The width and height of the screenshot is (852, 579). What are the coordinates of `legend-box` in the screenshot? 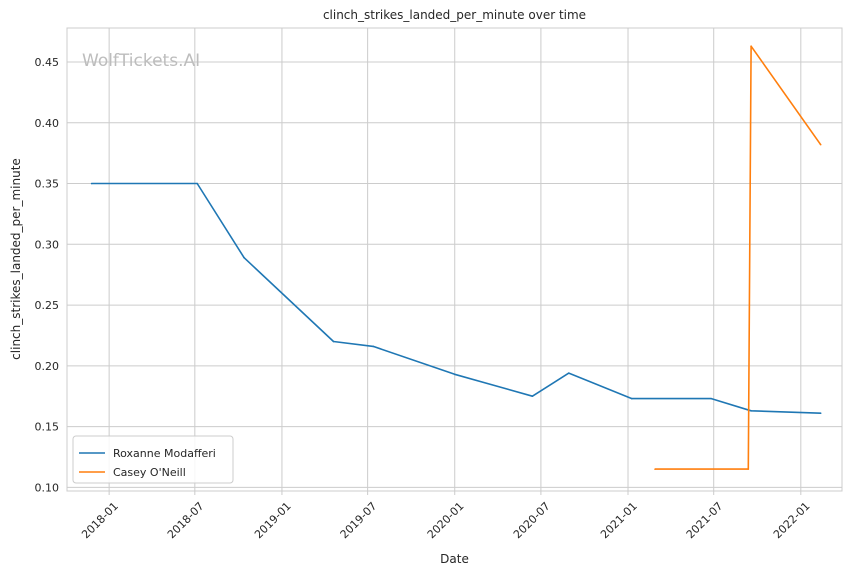 It's located at (153, 459).